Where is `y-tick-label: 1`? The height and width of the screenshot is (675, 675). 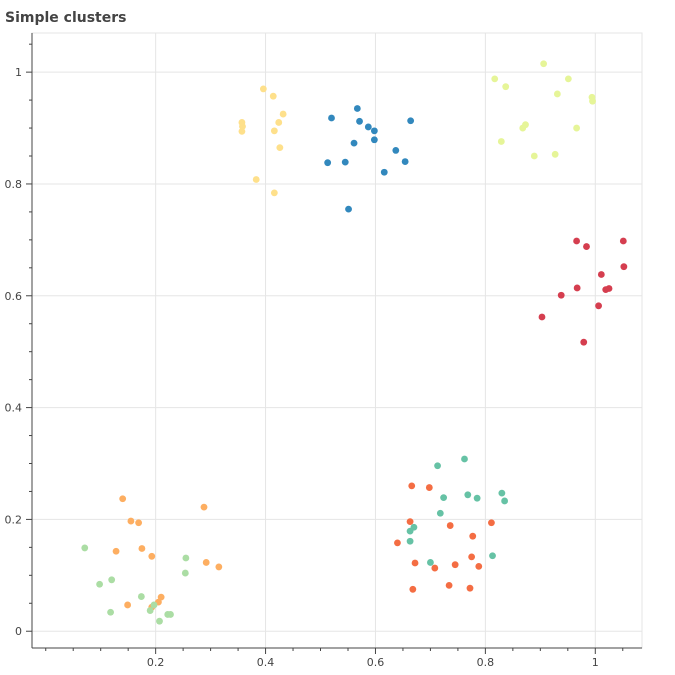
y-tick-label: 1 is located at coordinates (18, 72).